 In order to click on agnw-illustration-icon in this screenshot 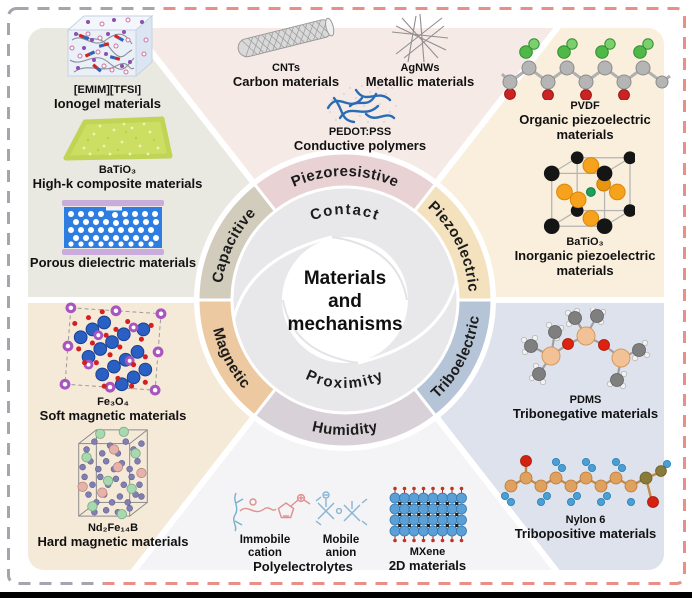, I will do `click(420, 37)`.